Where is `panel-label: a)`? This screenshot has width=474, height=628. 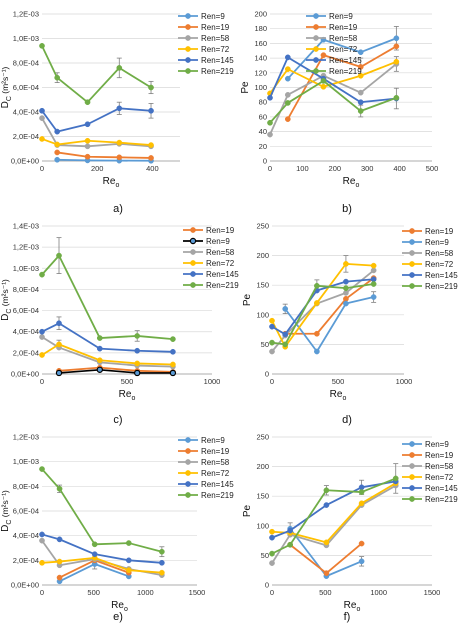 panel-label: a) is located at coordinates (118, 209).